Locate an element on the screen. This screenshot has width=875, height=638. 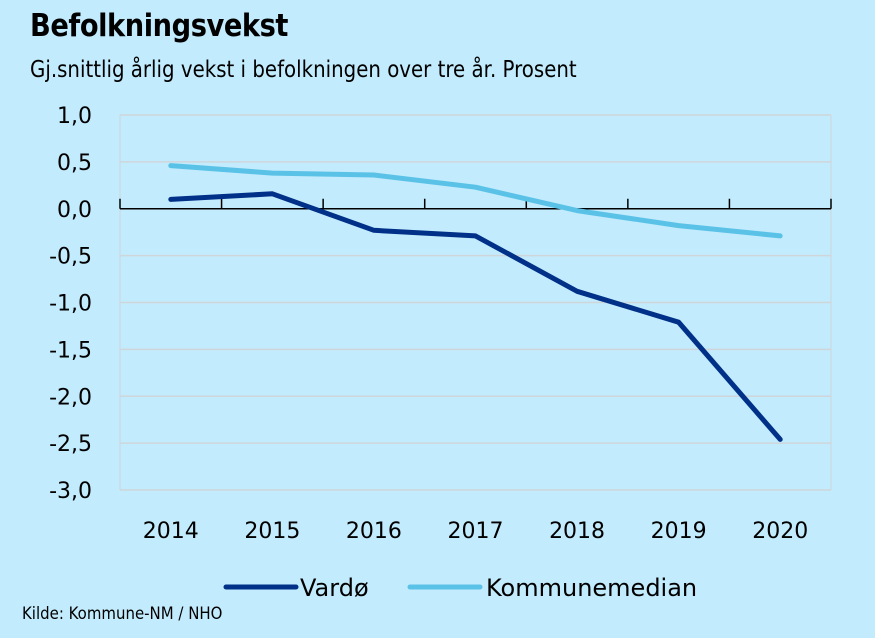
series-line-kommunemedian is located at coordinates (475, 201).